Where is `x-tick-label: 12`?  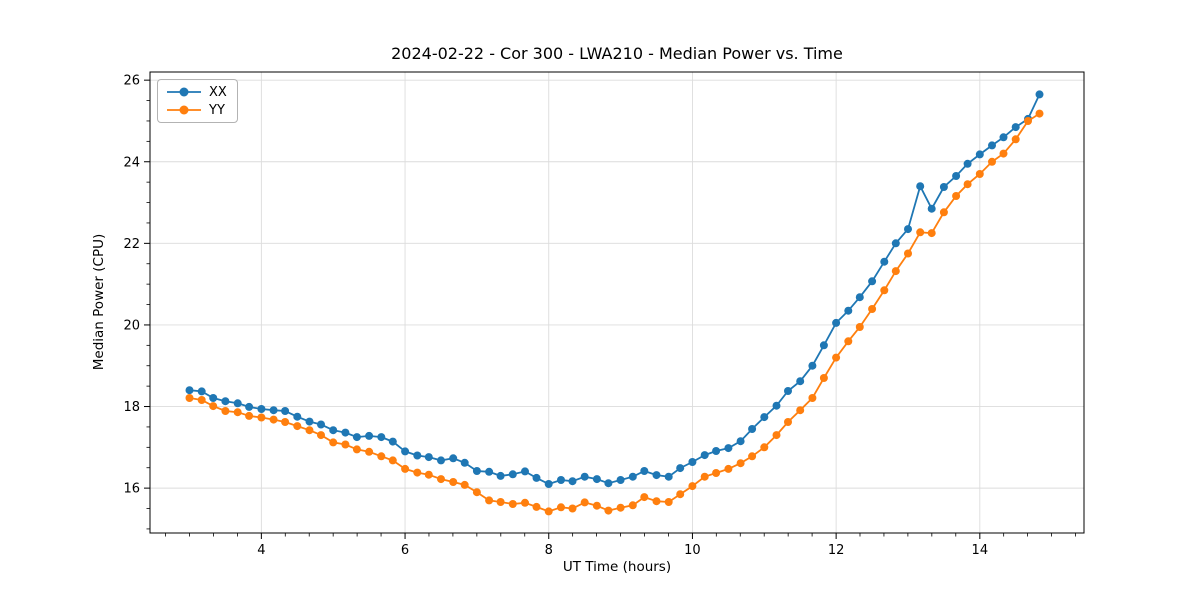
x-tick-label: 12 is located at coordinates (836, 550).